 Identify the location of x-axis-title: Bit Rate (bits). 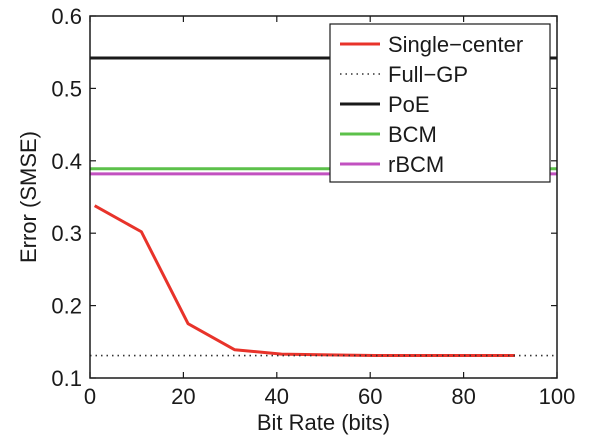
(323, 422).